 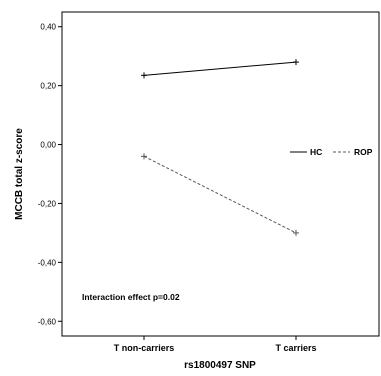 I want to click on y-axis-ticks: -0,60 -0,40 -0,20 0,00 0,20 0,40, so click(x=50, y=174).